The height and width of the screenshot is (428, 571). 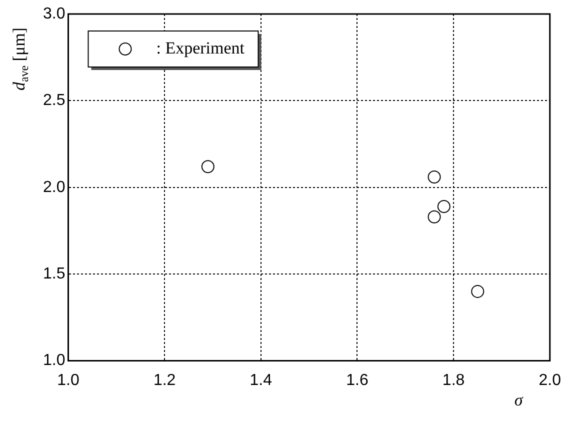 I want to click on x-axis-title: σ, so click(x=519, y=400).